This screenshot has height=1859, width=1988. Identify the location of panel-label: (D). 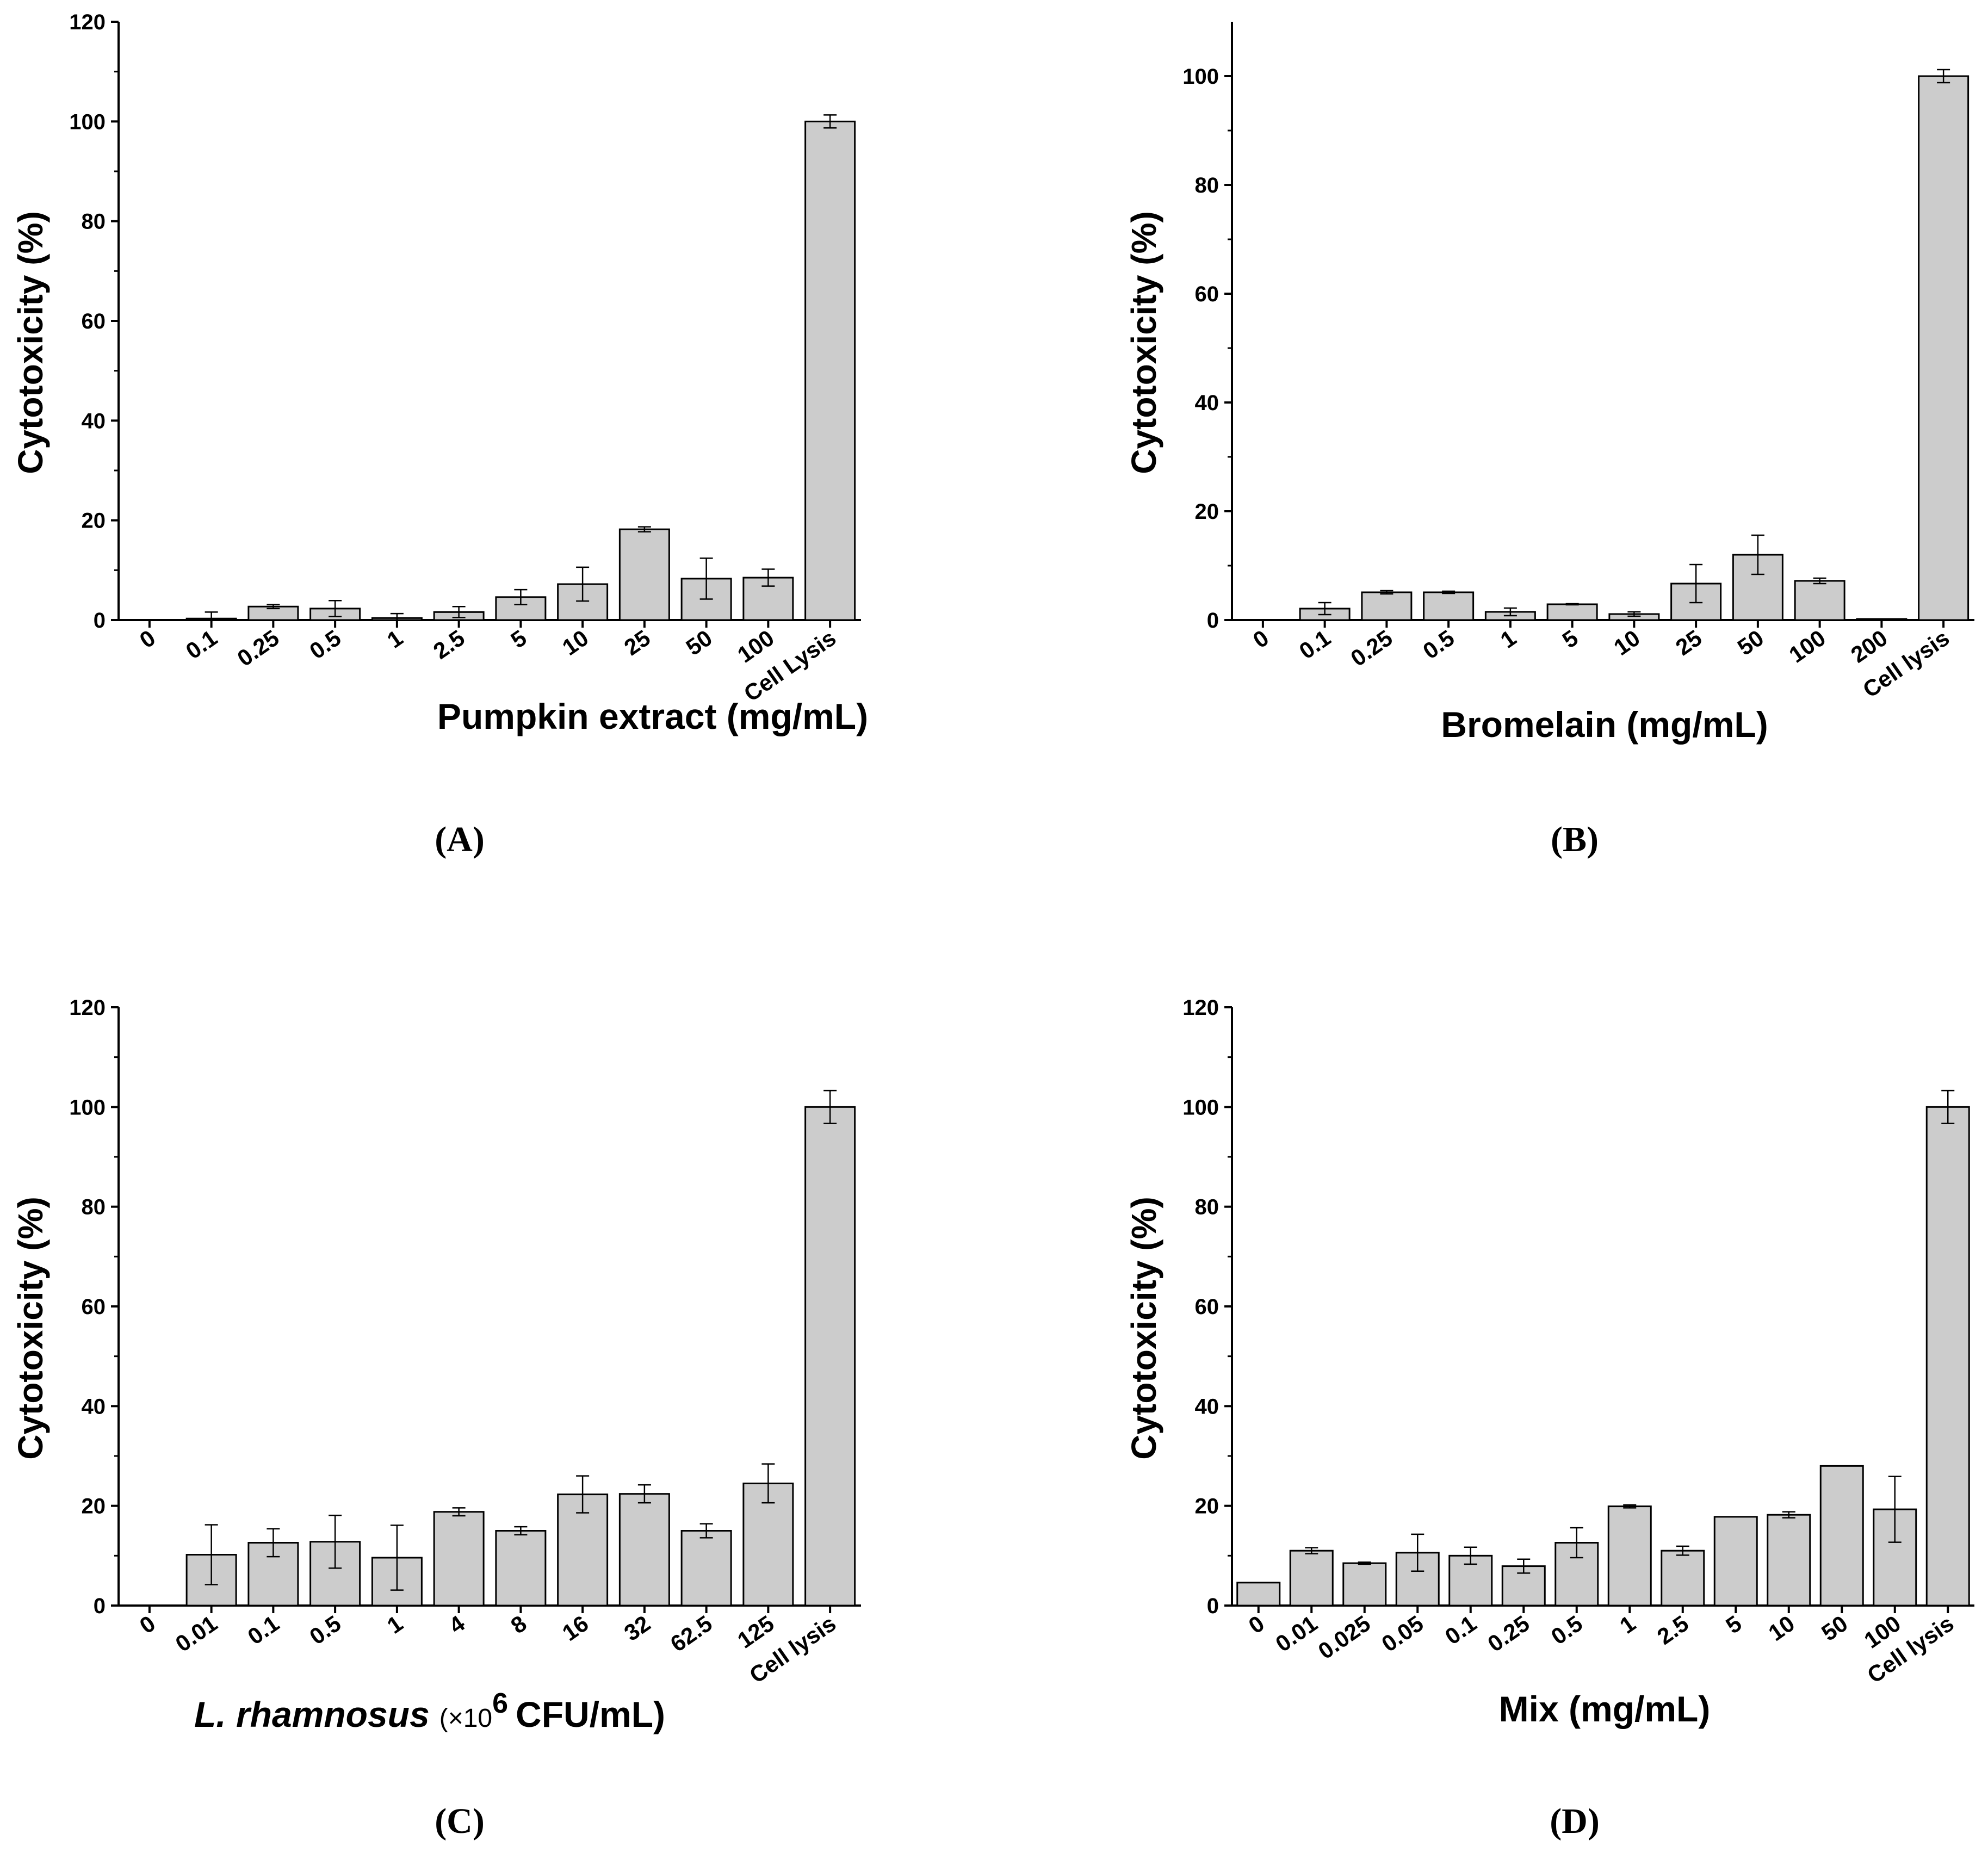
(1575, 1821).